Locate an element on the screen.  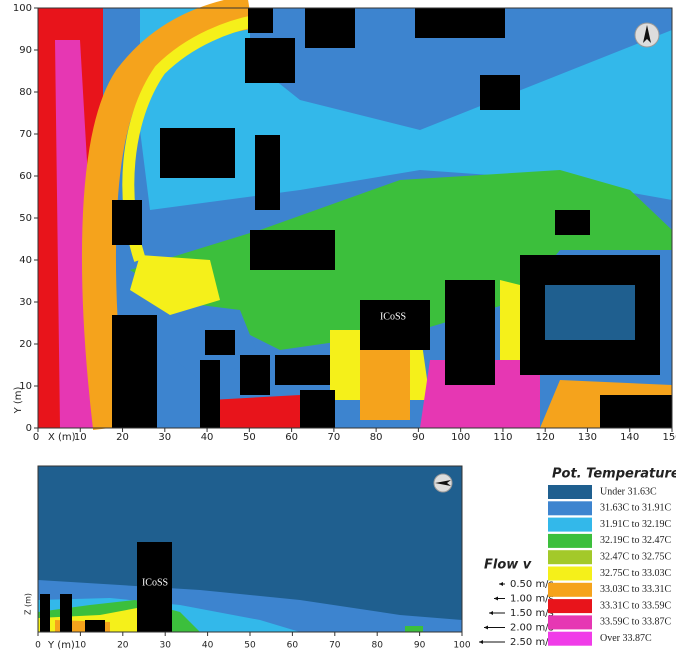
x-tick-label: 150 is located at coordinates (669, 437).